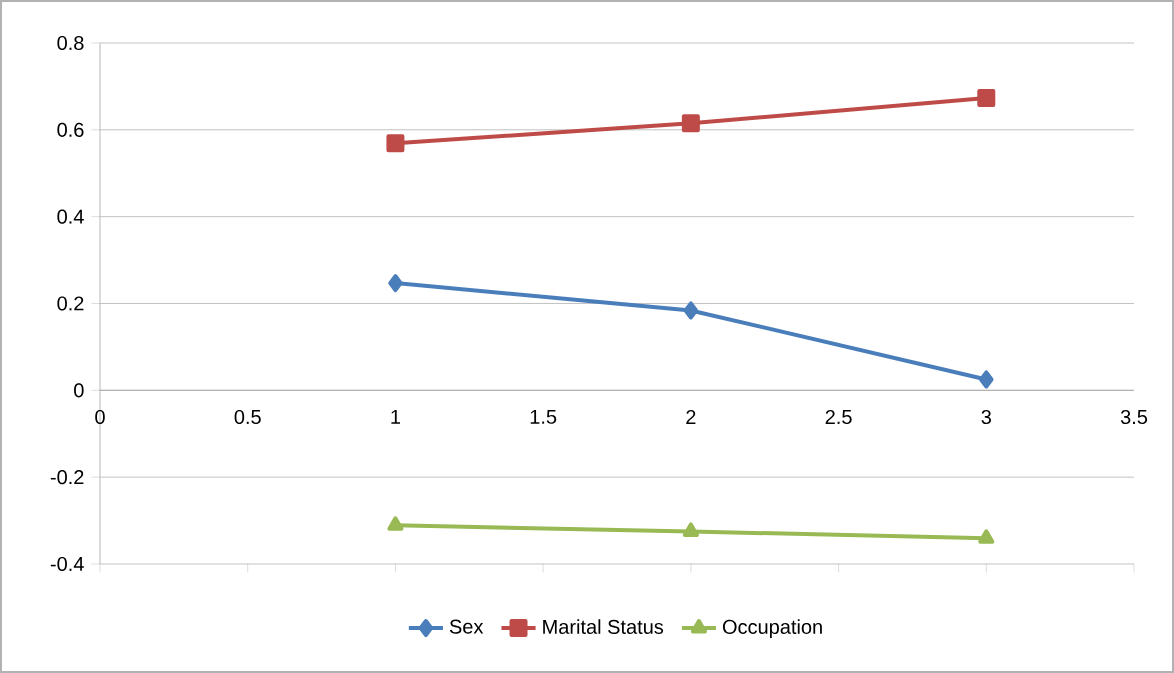 This screenshot has width=1174, height=673. Describe the element at coordinates (986, 417) in the screenshot. I see `x-tick-label: 3` at that location.